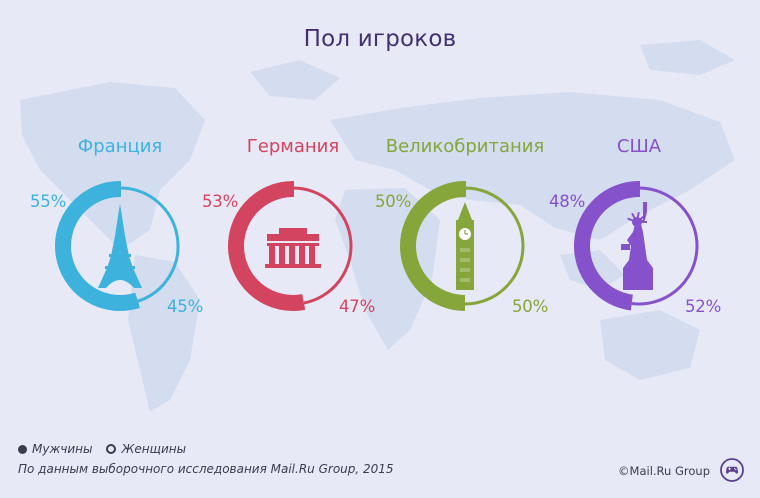  I want to click on ring-segment-female-uk, so click(494, 246).